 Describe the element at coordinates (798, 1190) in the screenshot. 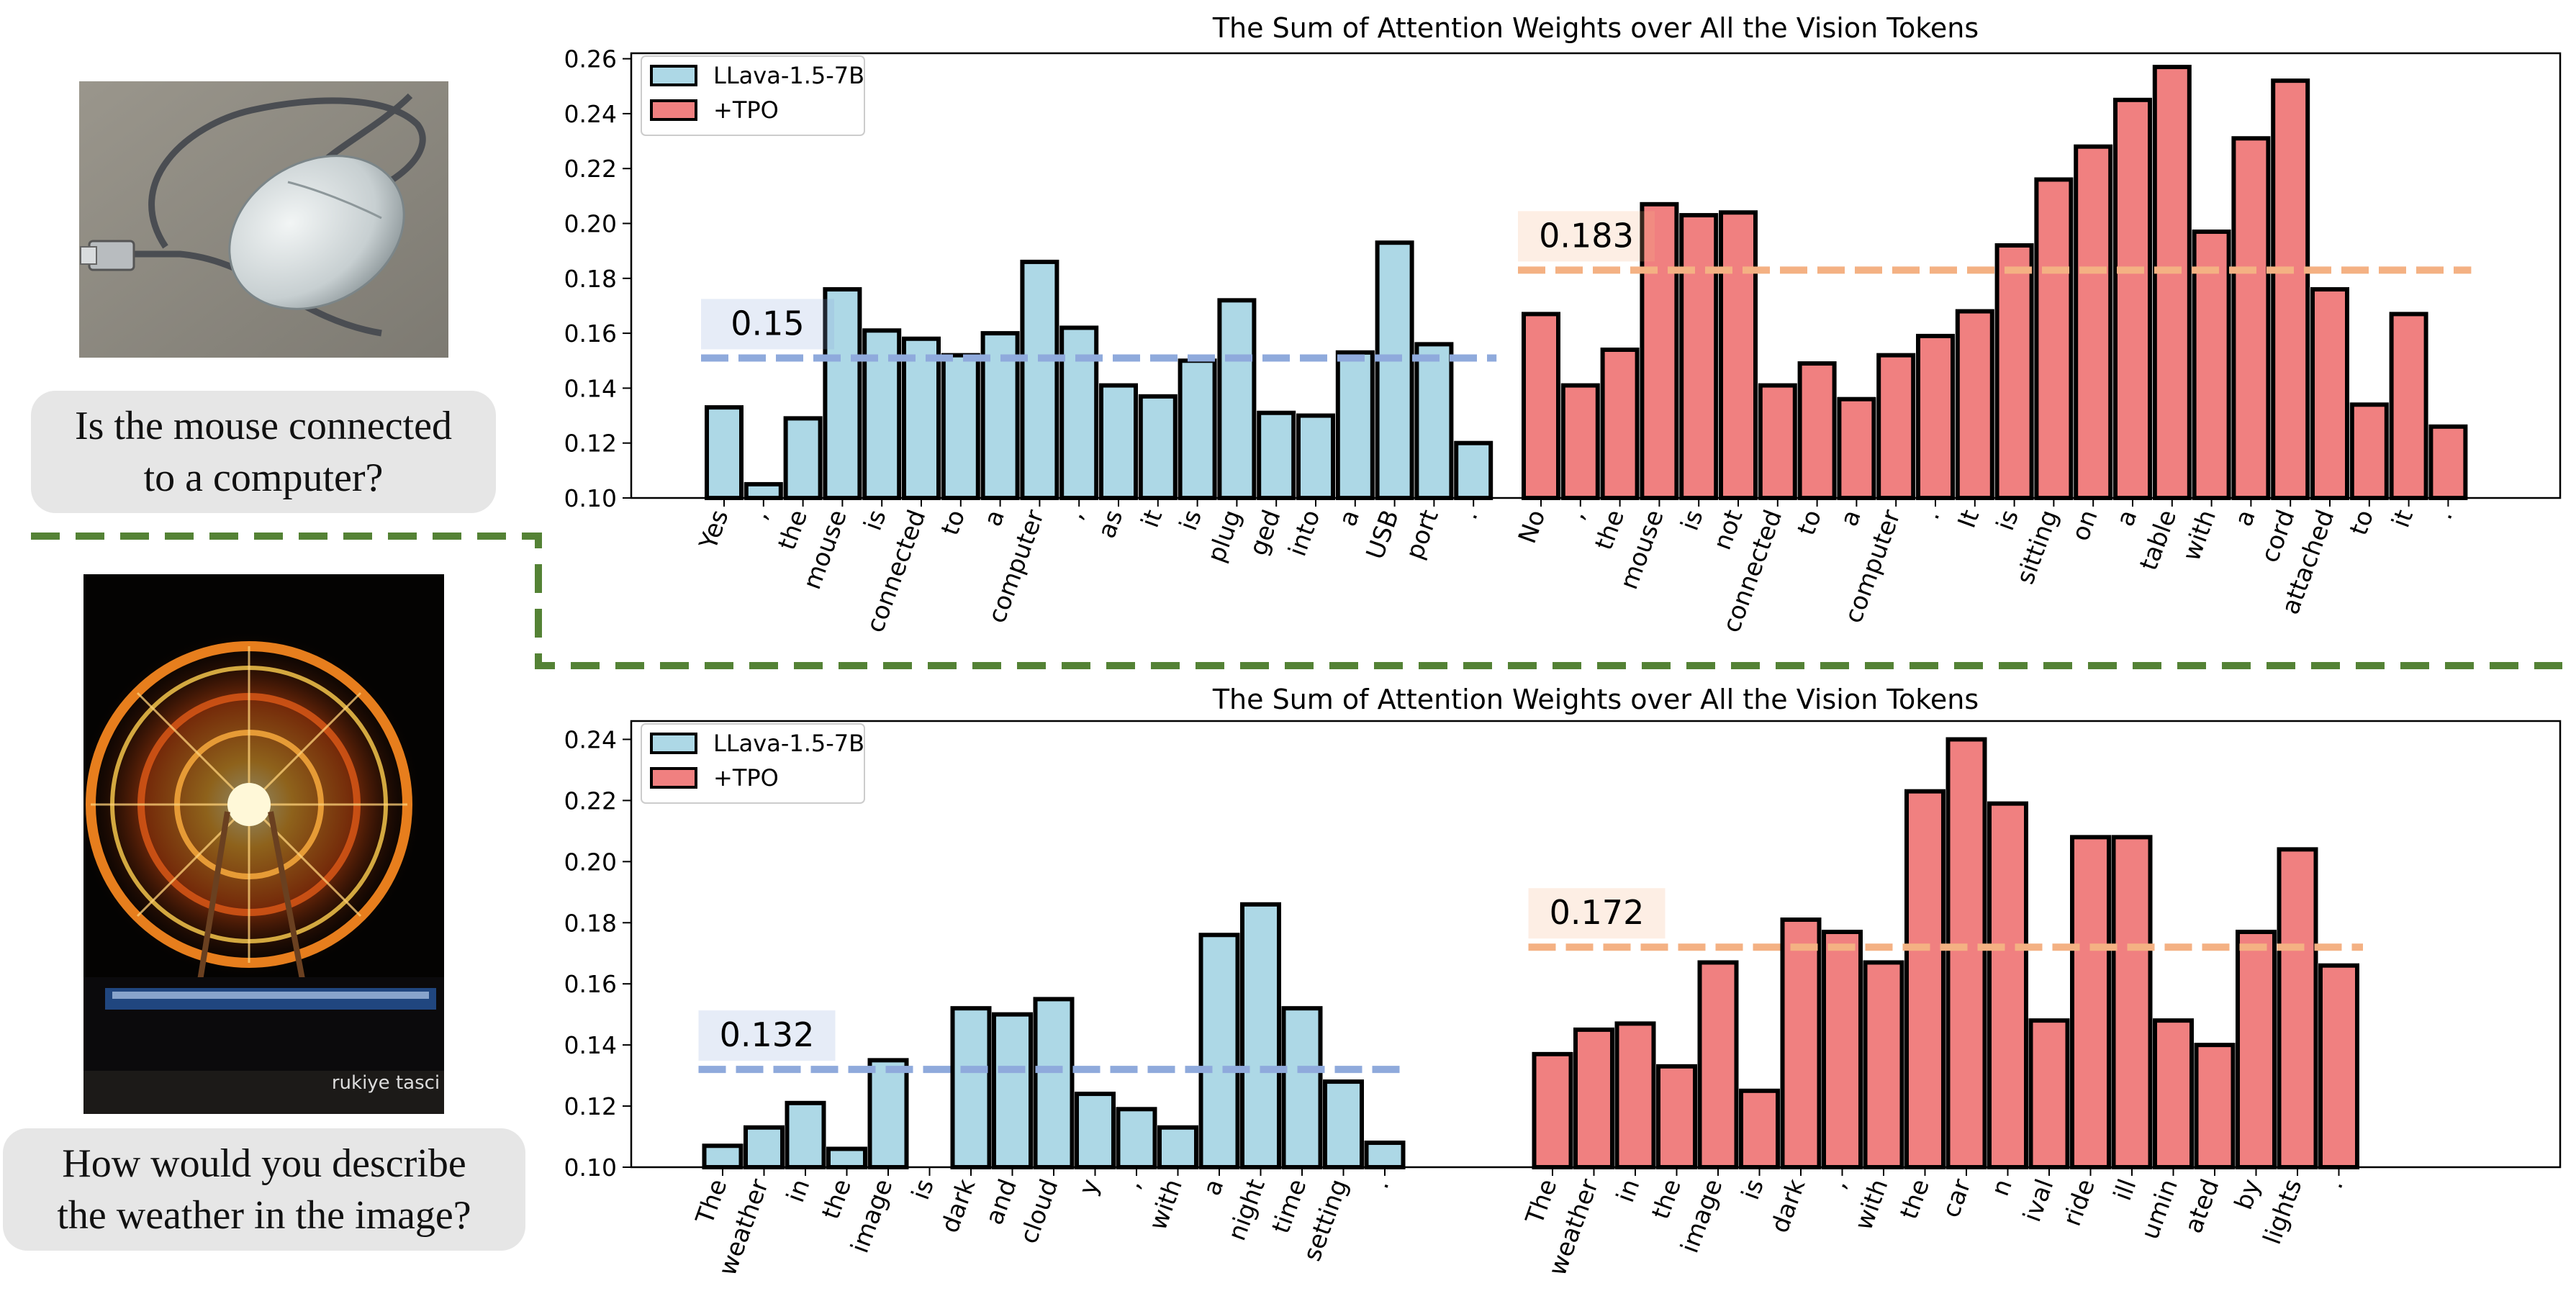

I see `base-token-label: in` at that location.